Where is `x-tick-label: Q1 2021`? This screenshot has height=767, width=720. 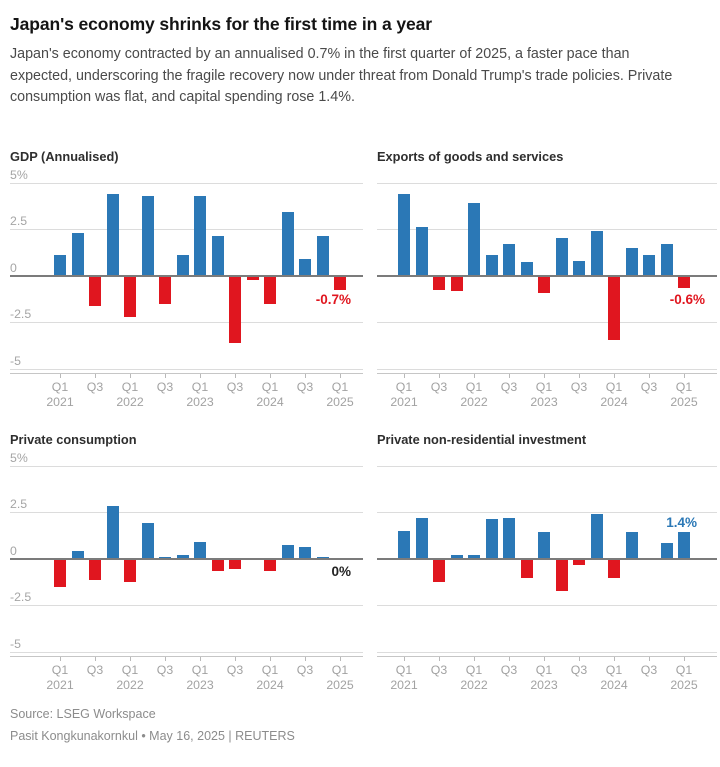
x-tick-label: Q1 2021 is located at coordinates (404, 677).